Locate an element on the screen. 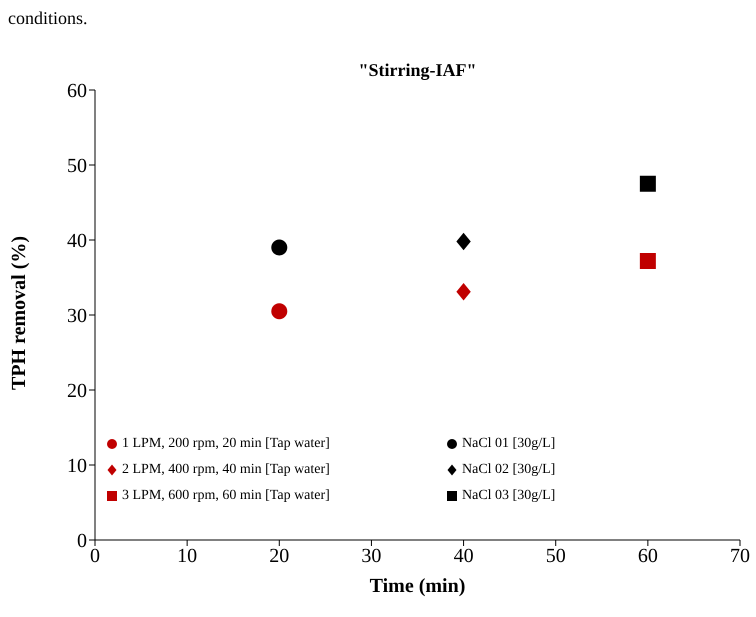 The image size is (756, 617). y-tick-label: 20 is located at coordinates (77, 391).